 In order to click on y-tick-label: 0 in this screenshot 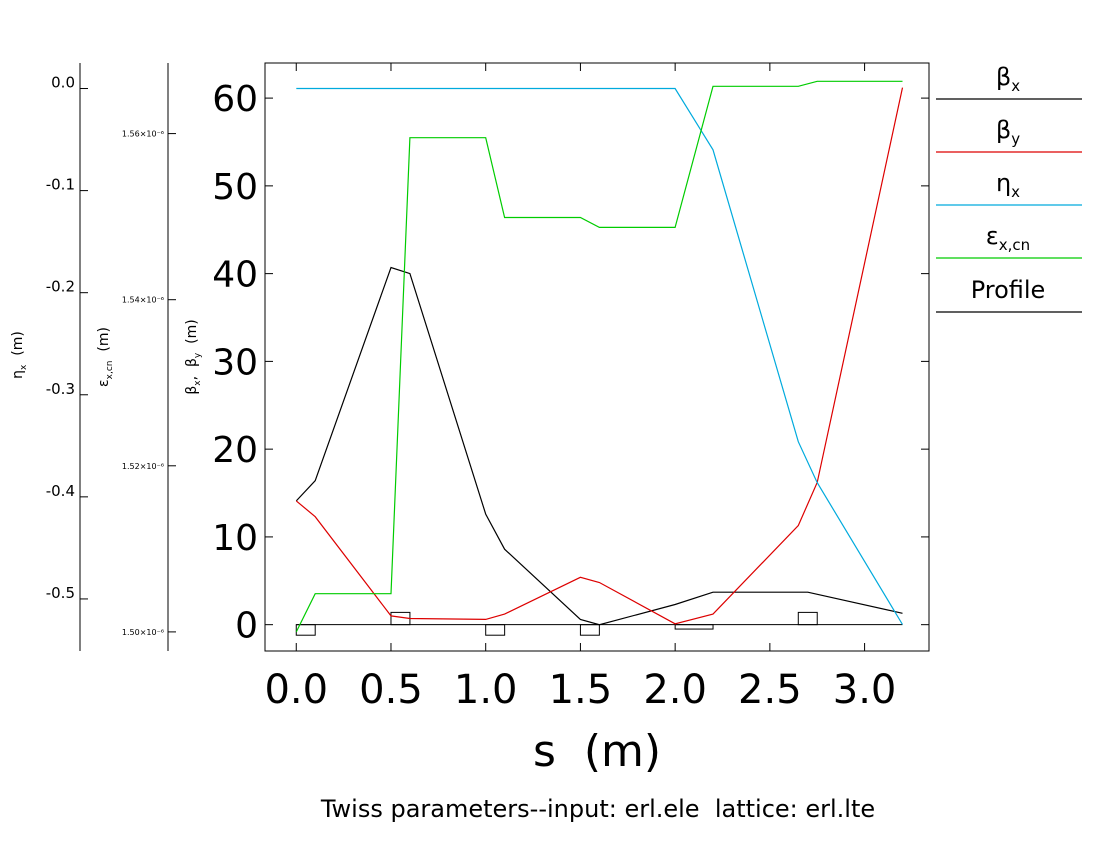, I will do `click(246, 626)`.